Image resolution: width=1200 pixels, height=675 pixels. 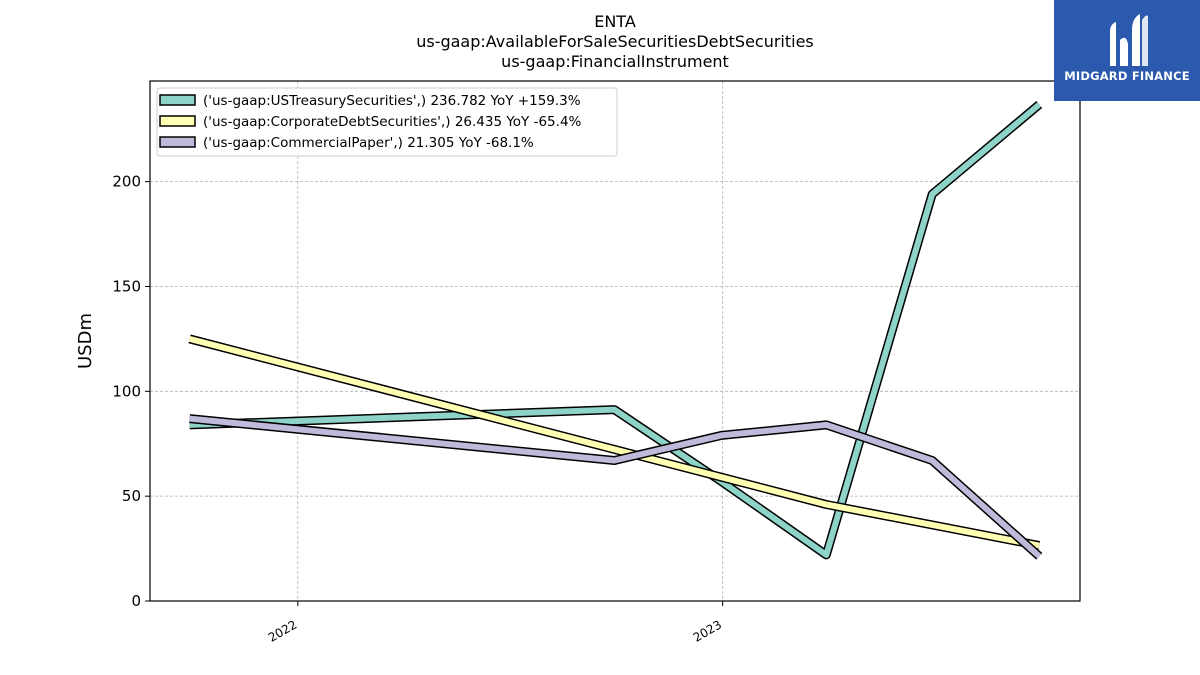 What do you see at coordinates (126, 182) in the screenshot?
I see `y-tick-label: 200` at bounding box center [126, 182].